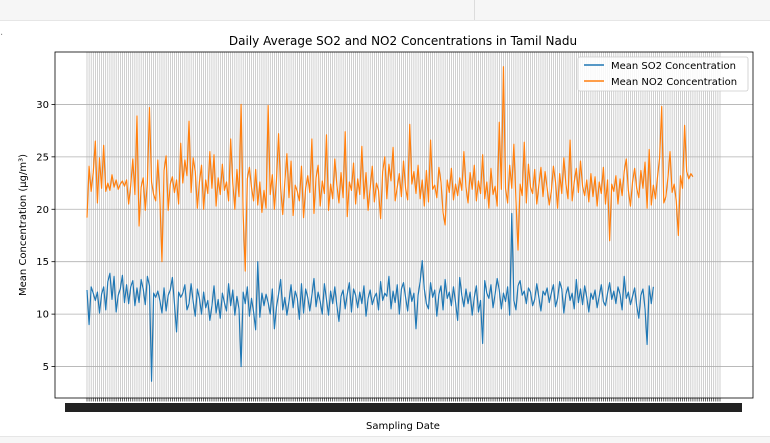 The image size is (770, 443). What do you see at coordinates (45, 236) in the screenshot?
I see `y-axis: 5 10 15 20 25 30` at bounding box center [45, 236].